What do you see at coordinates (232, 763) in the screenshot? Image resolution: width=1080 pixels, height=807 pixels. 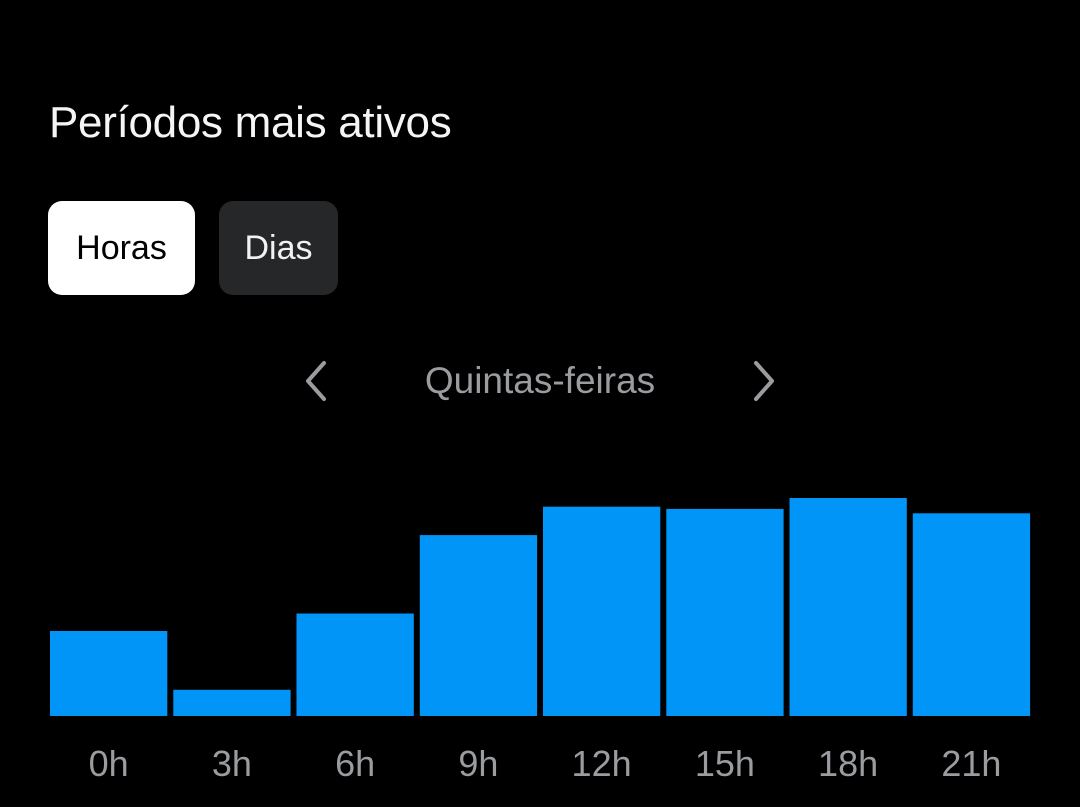 I see `x-tick-label: 3h` at bounding box center [232, 763].